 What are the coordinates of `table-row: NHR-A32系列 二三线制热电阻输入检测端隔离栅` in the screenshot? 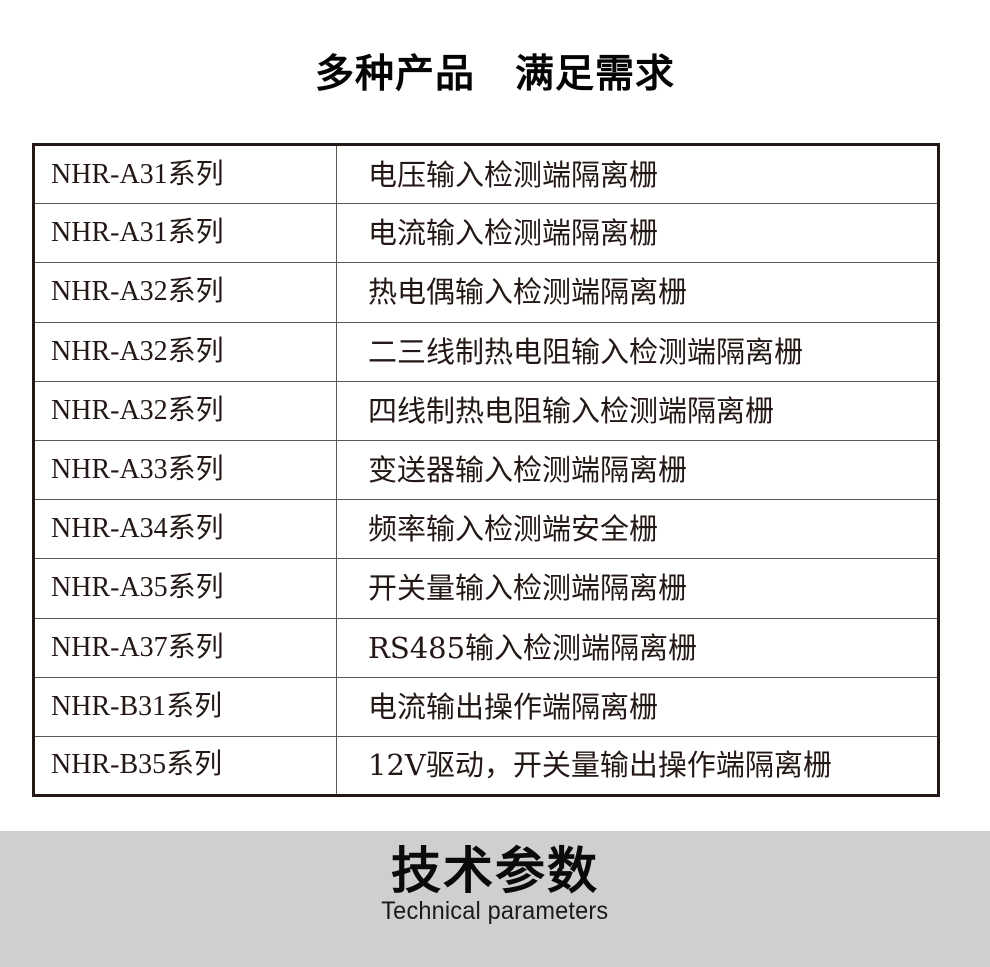 It's located at (486, 351).